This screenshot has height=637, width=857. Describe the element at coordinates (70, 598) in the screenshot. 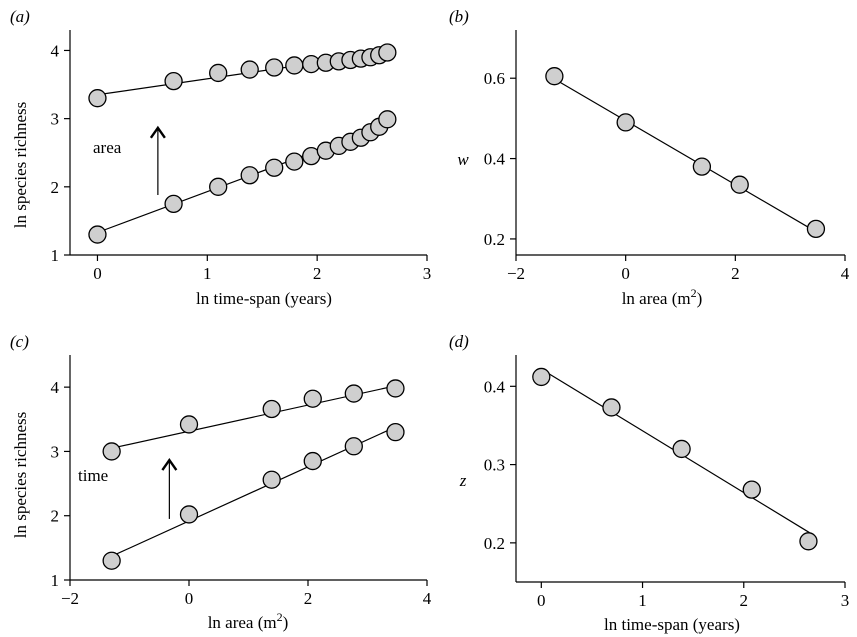

I see `x-tick-label-c: −2` at that location.